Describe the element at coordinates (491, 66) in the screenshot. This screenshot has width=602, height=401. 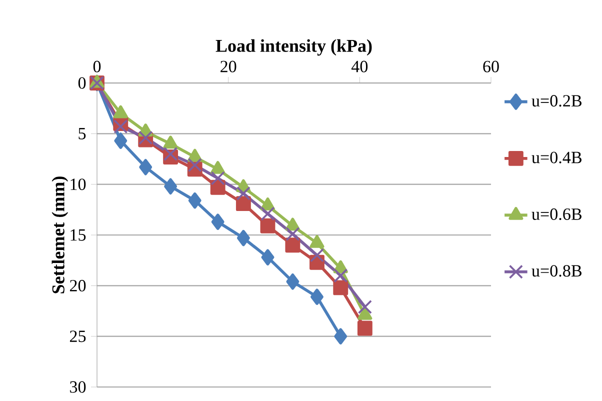
I see `x-tick-label: 60` at that location.